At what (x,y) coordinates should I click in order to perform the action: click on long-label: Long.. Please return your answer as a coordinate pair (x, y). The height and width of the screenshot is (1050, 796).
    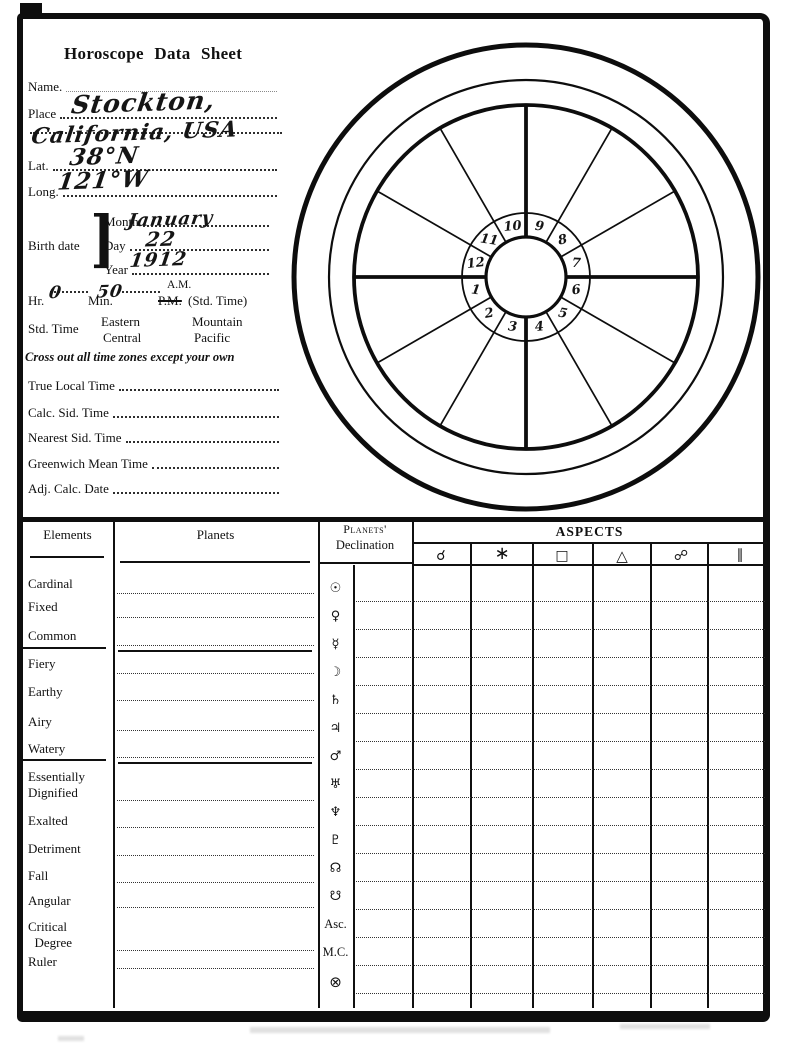
    Looking at the image, I should click on (43, 191).